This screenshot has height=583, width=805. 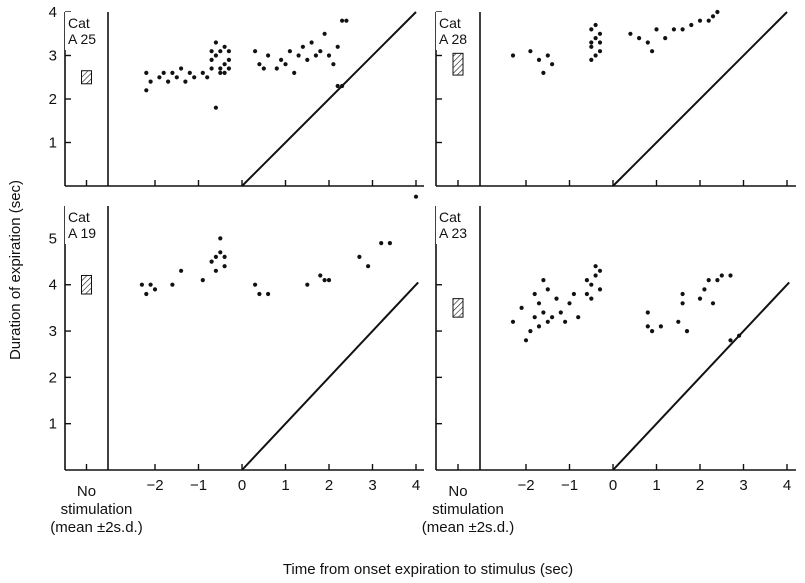 I want to click on x-tick-label: 1, so click(x=656, y=485).